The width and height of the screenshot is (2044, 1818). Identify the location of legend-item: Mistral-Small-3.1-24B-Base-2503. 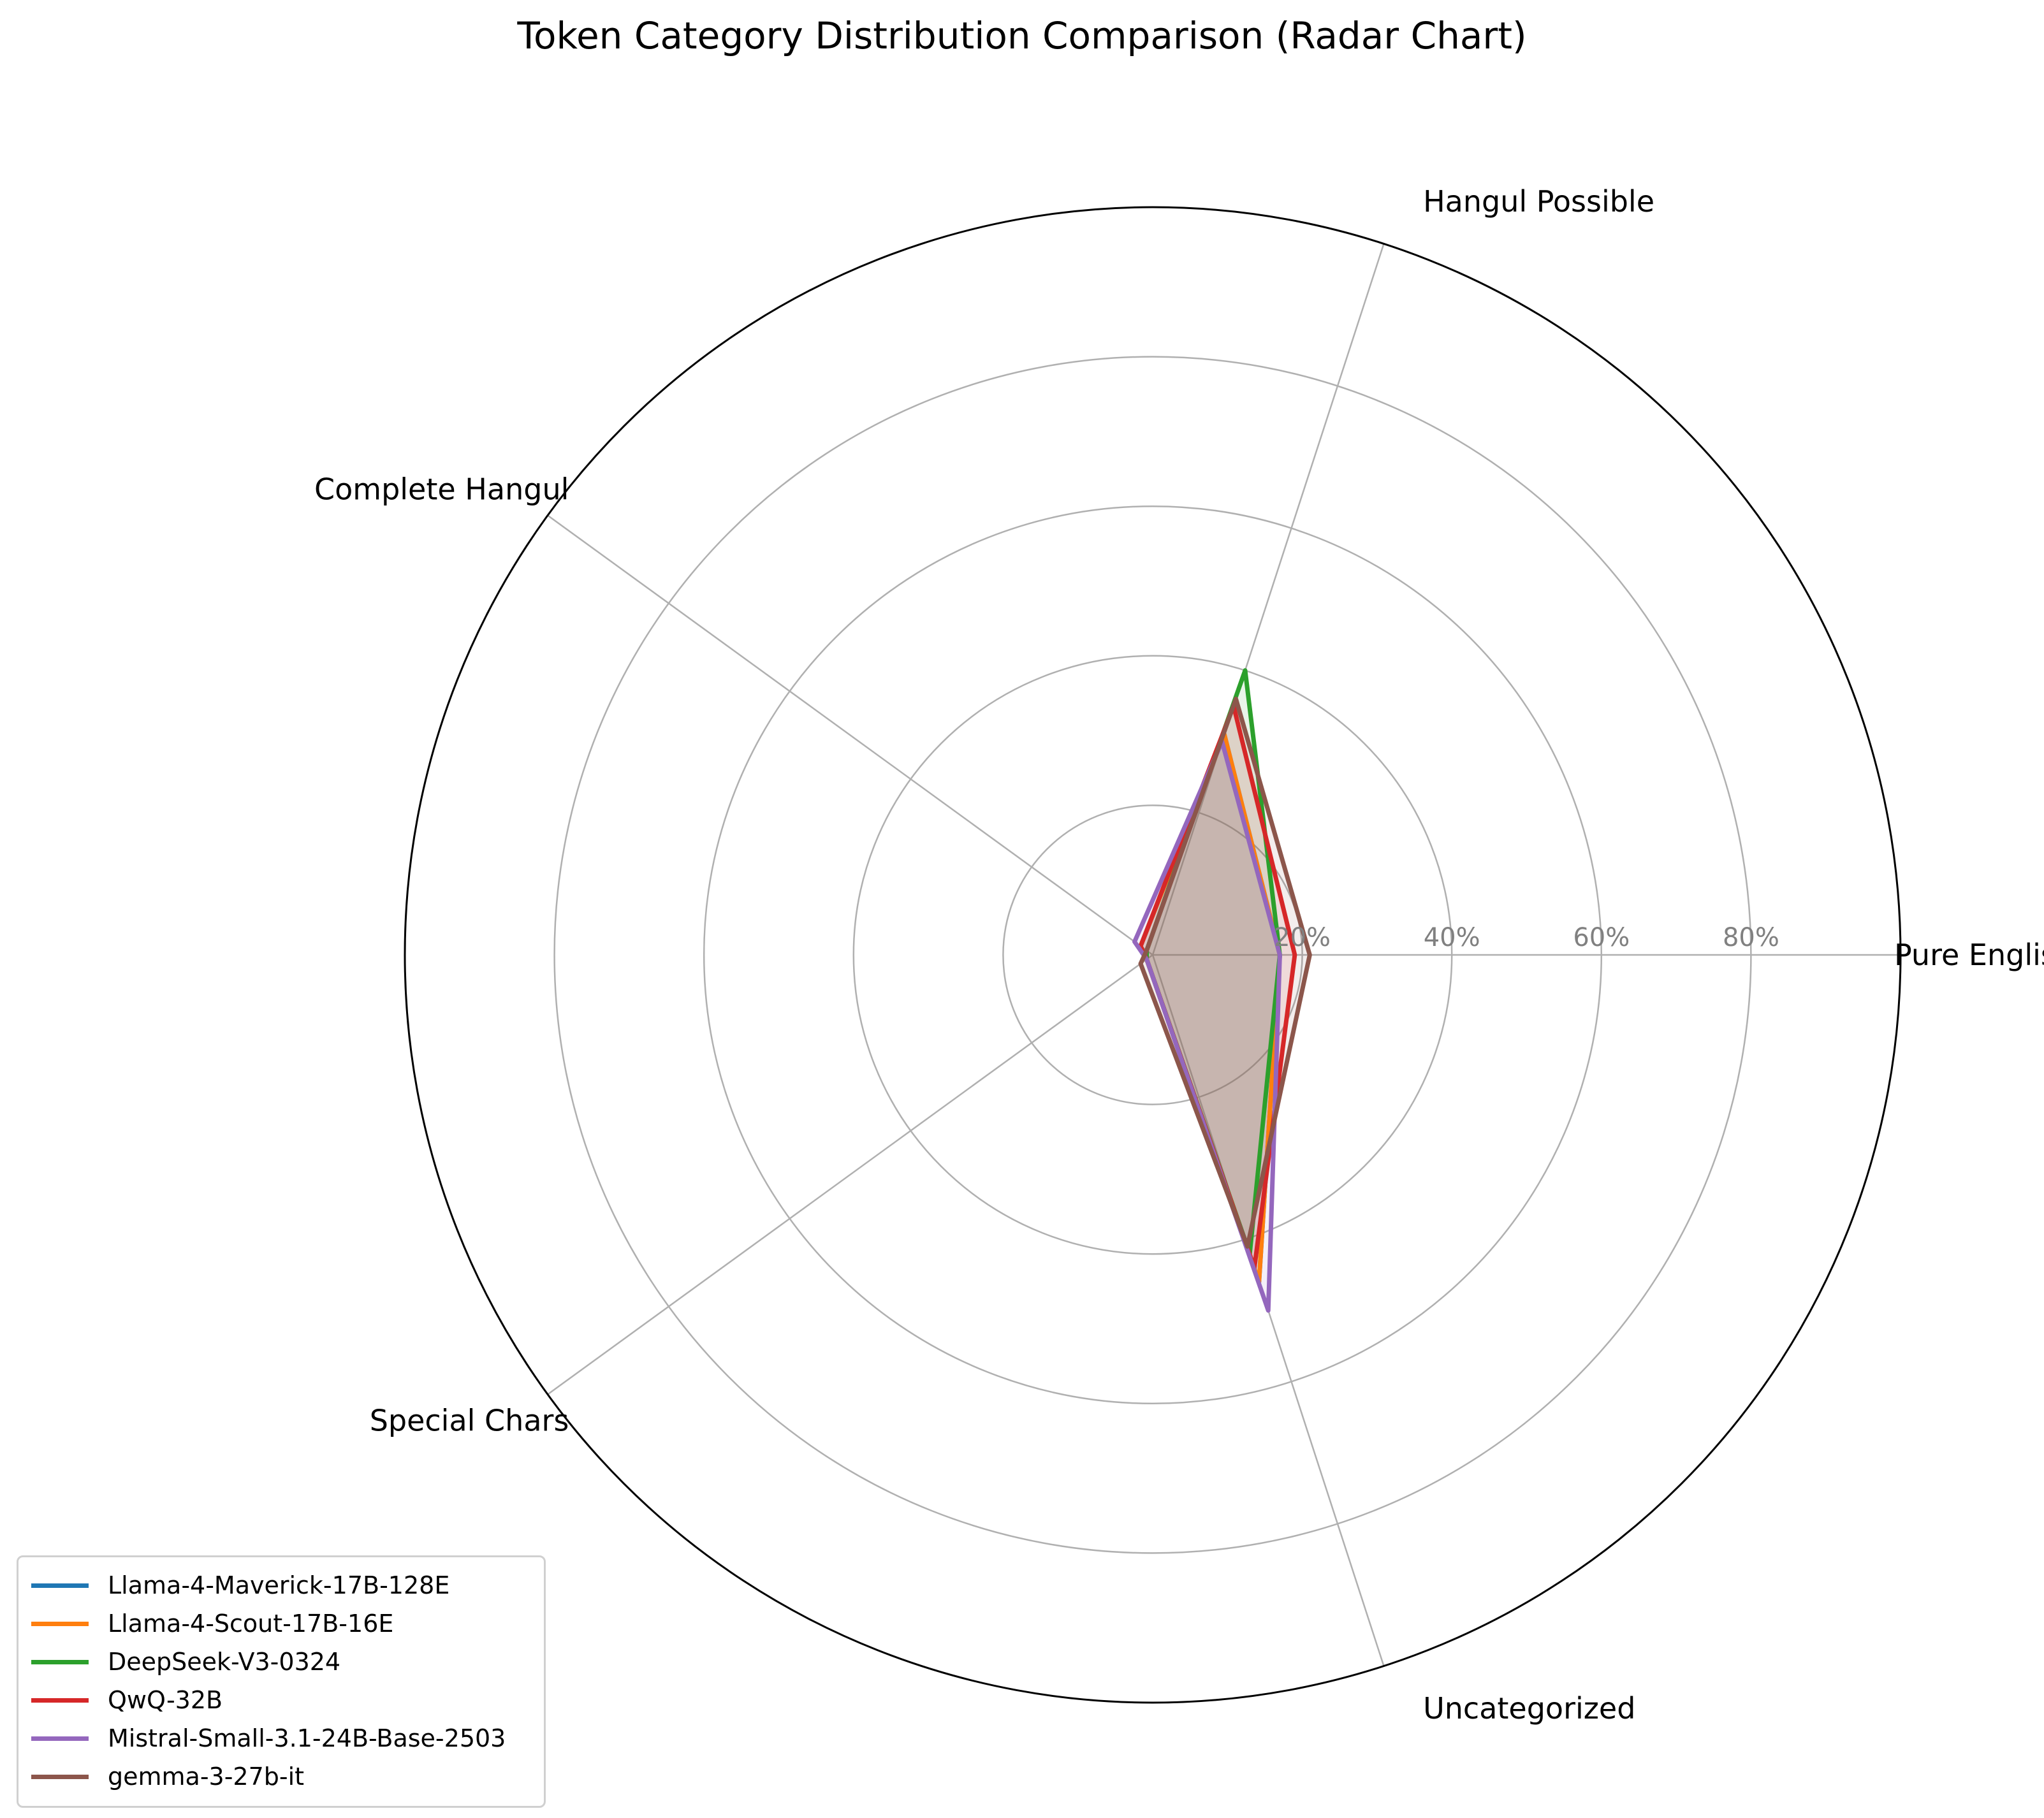
(281, 1738).